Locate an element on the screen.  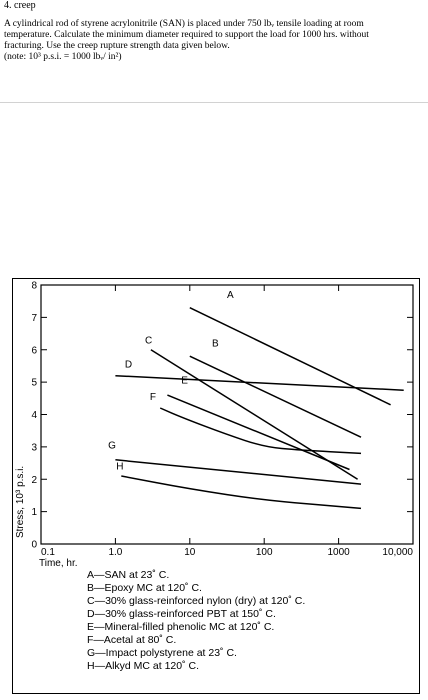
y-axis-title: Stress, 10³ p.s.i. is located at coordinates (20, 502).